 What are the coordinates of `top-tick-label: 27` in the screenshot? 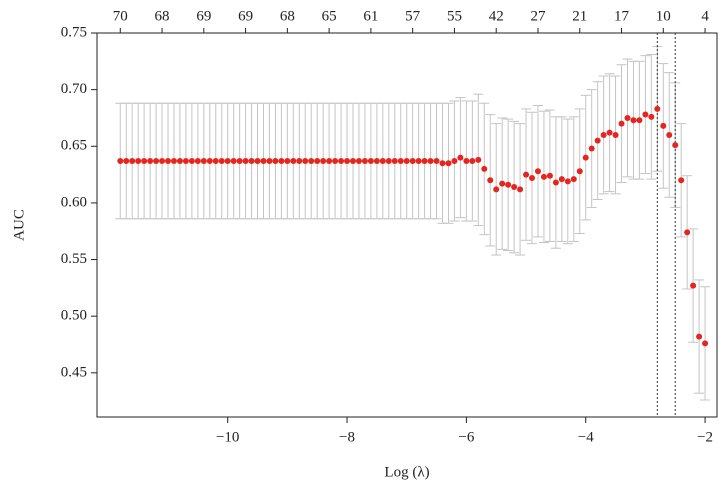 It's located at (538, 16).